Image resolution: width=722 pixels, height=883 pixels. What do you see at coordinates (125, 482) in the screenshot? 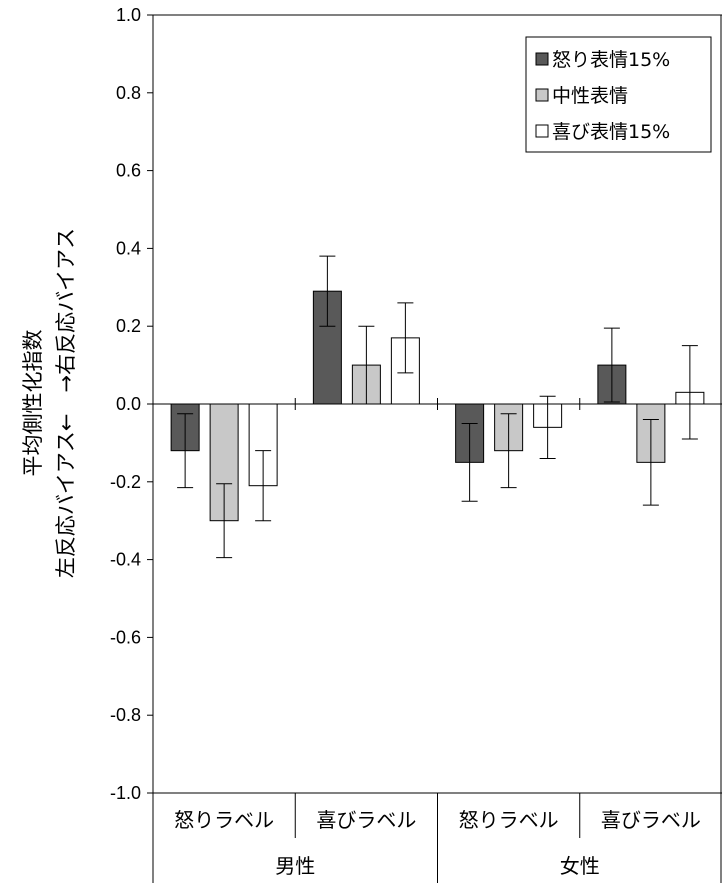
I see `y-tick-label: -0.2` at bounding box center [125, 482].